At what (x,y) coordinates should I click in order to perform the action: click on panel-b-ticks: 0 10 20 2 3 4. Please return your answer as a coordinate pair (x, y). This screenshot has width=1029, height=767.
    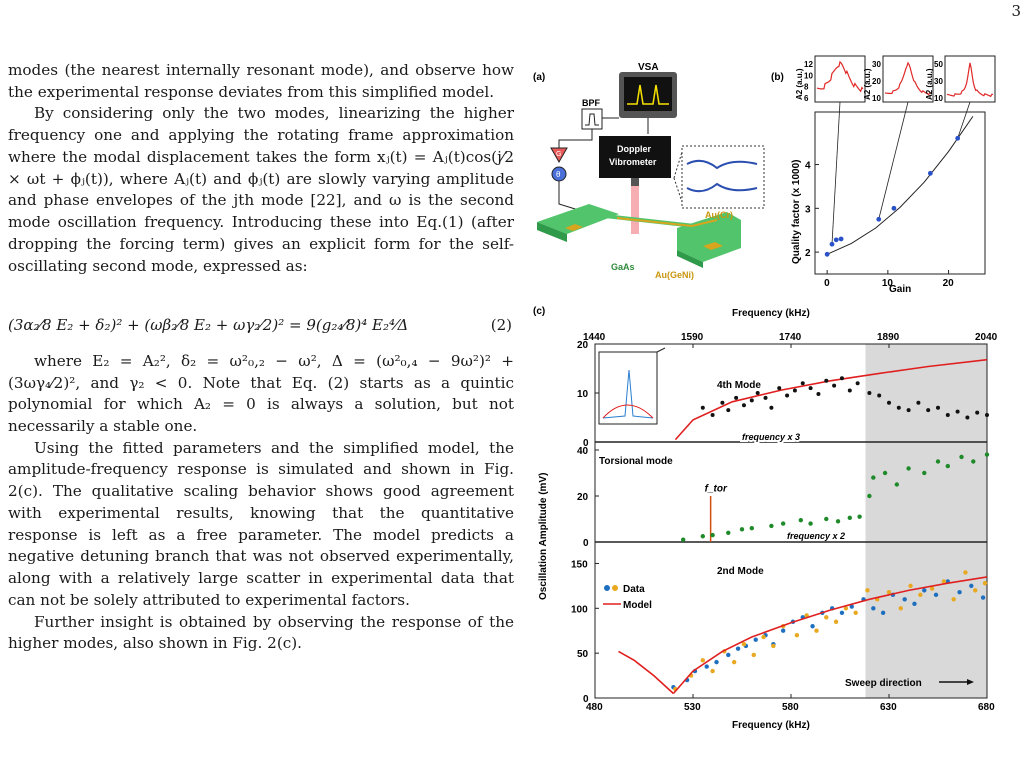
    Looking at the image, I should click on (879, 225).